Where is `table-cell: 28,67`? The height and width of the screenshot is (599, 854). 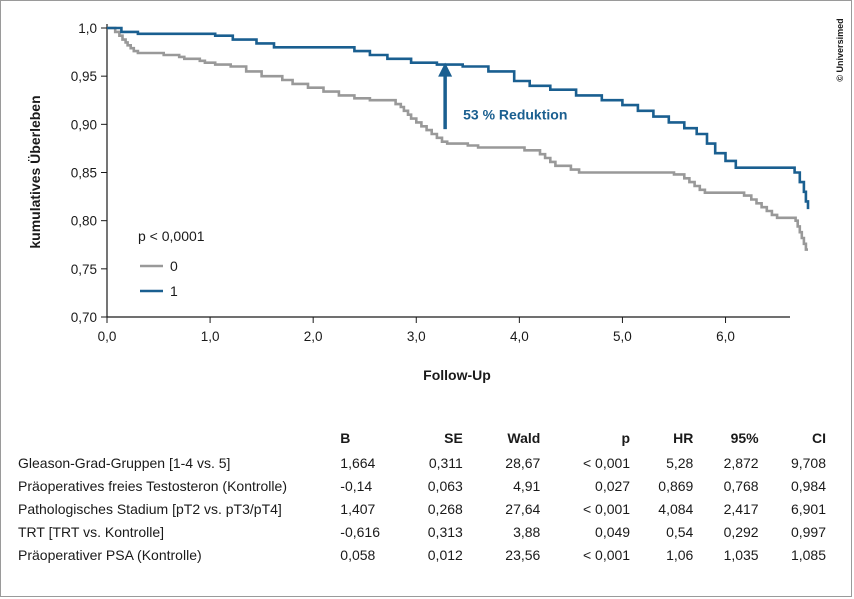 table-cell: 28,67 is located at coordinates (523, 462).